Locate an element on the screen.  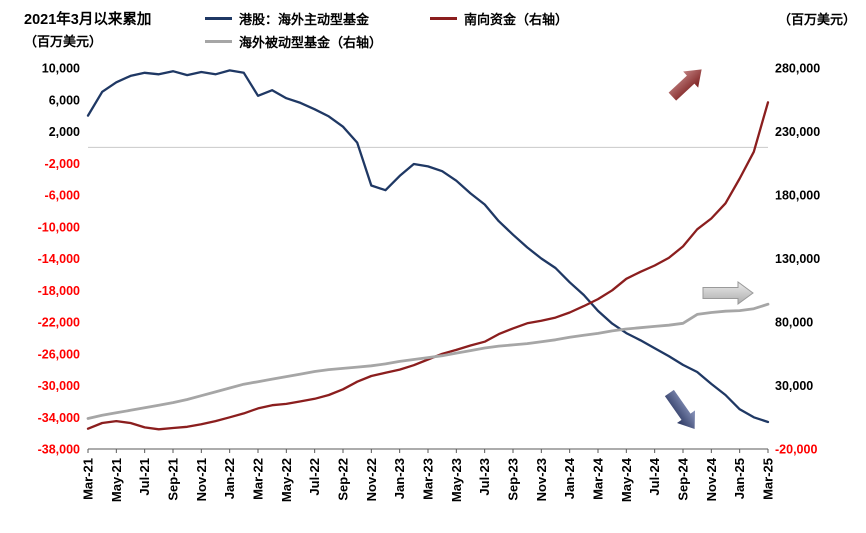
left-axis-label: -6,000 is located at coordinates (62, 196).